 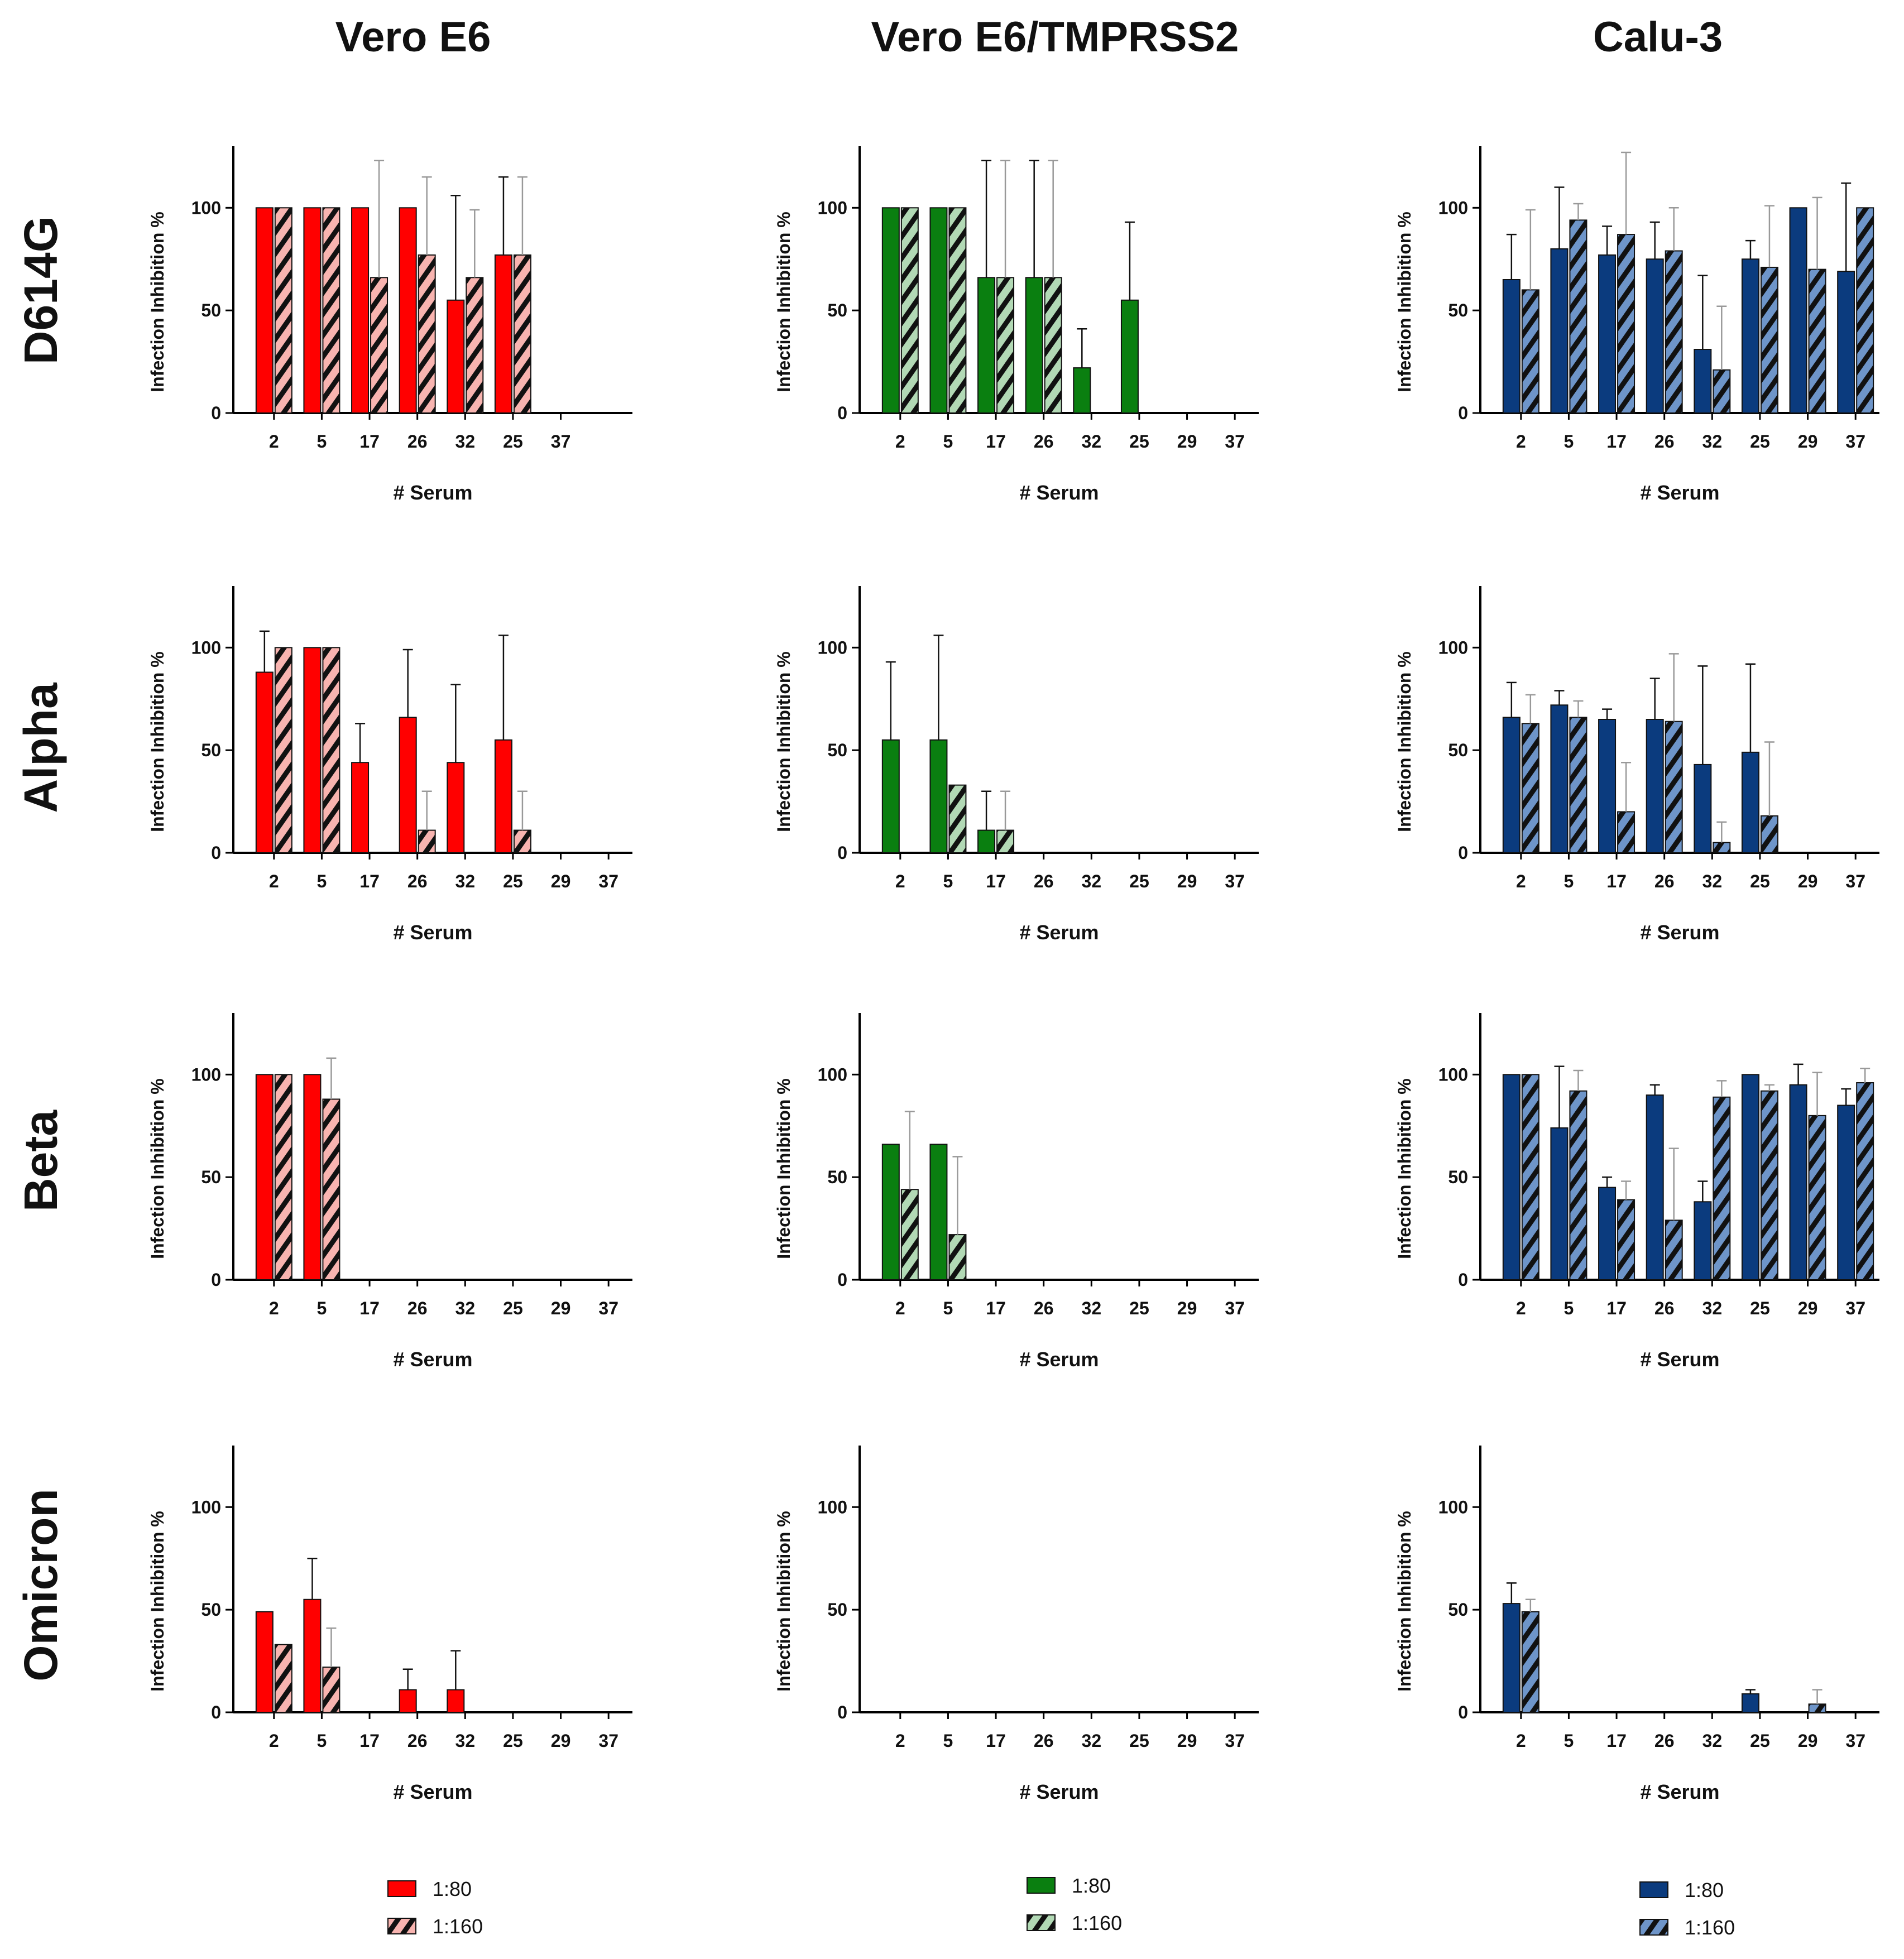 What do you see at coordinates (1704, 1890) in the screenshot?
I see `legend-label-calu-solid: 1:80` at bounding box center [1704, 1890].